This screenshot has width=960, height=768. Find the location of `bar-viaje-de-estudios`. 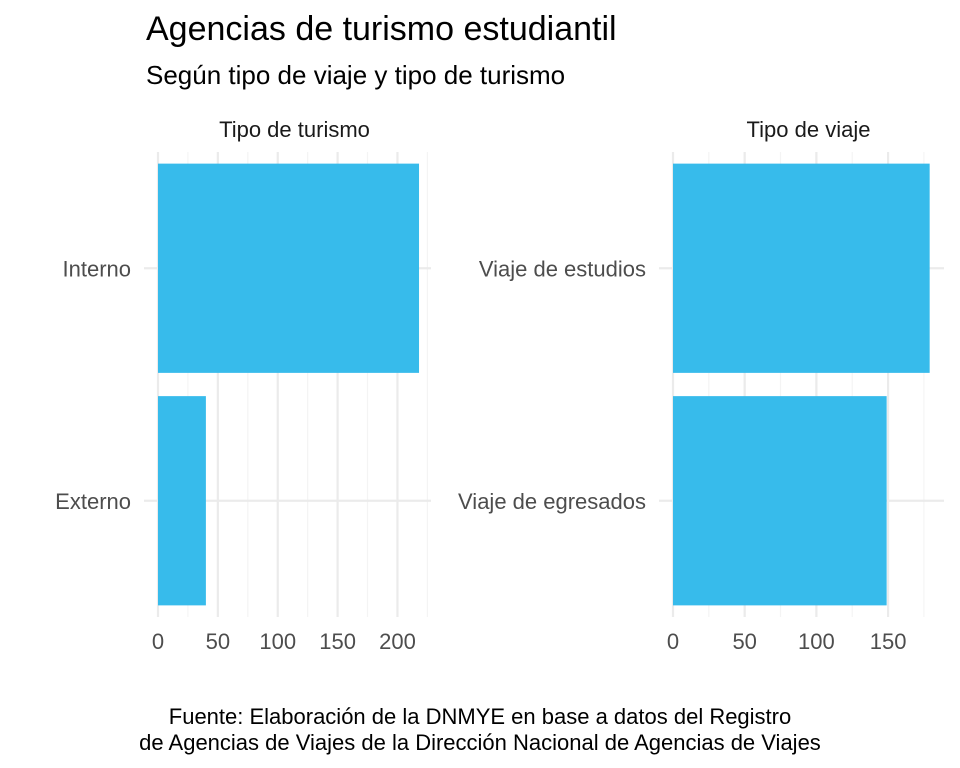

bar-viaje-de-estudios is located at coordinates (801, 268).